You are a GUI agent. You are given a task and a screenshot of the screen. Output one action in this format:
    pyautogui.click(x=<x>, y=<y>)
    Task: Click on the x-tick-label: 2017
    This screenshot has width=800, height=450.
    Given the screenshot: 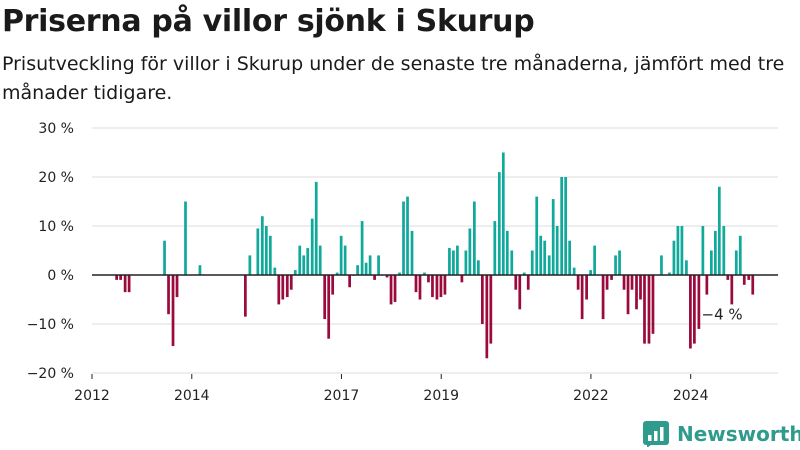 What is the action you would take?
    pyautogui.click(x=342, y=396)
    